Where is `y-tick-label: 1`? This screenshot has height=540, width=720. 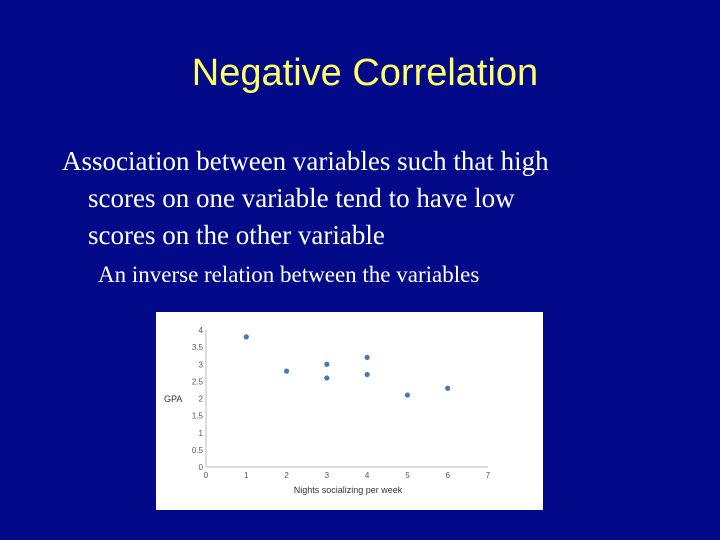
y-tick-label: 1 is located at coordinates (201, 433).